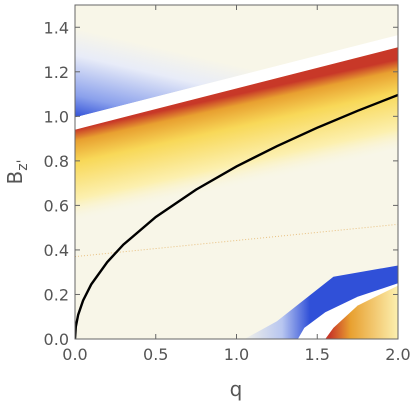  I want to click on y-tick-label: 0.6, so click(56, 205).